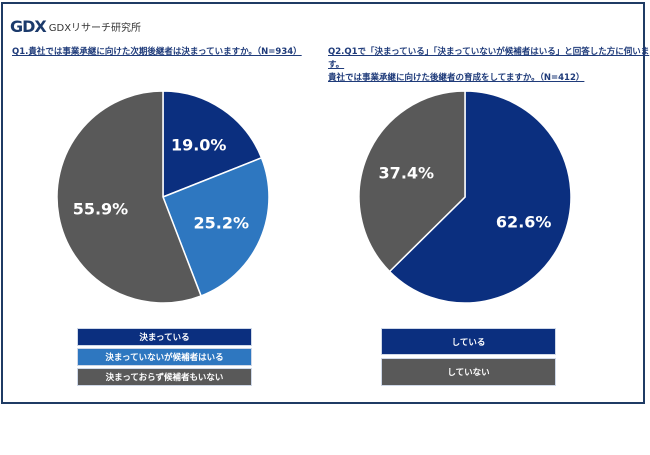 The height and width of the screenshot is (455, 650). I want to click on legend-q1-2: 決まっておらず候補者もいない, so click(164, 377).